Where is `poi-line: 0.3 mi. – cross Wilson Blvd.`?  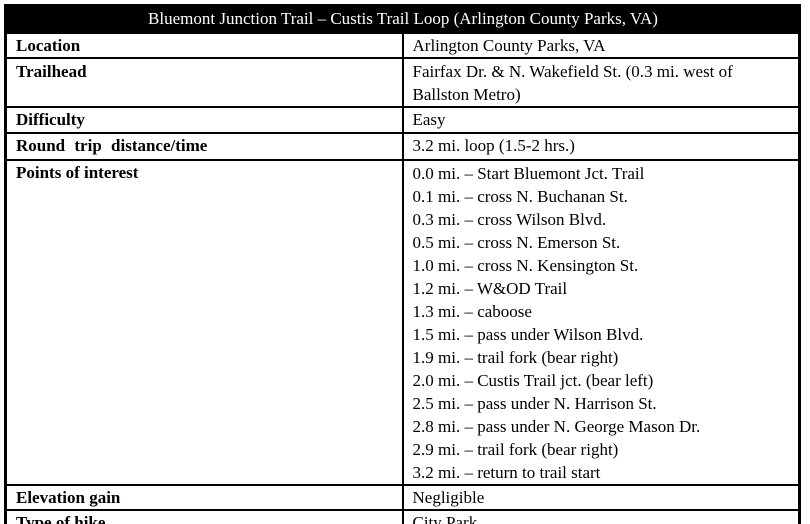
poi-line: 0.3 mi. – cross Wilson Blvd. is located at coordinates (509, 219).